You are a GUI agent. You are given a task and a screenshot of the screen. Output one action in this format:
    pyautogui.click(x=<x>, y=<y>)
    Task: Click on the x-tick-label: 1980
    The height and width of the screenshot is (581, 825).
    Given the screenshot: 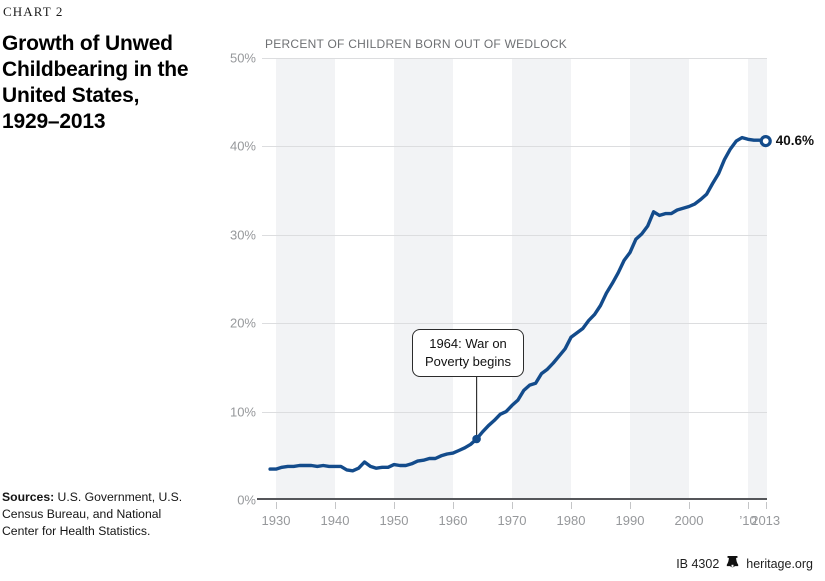 What is the action you would take?
    pyautogui.click(x=571, y=520)
    